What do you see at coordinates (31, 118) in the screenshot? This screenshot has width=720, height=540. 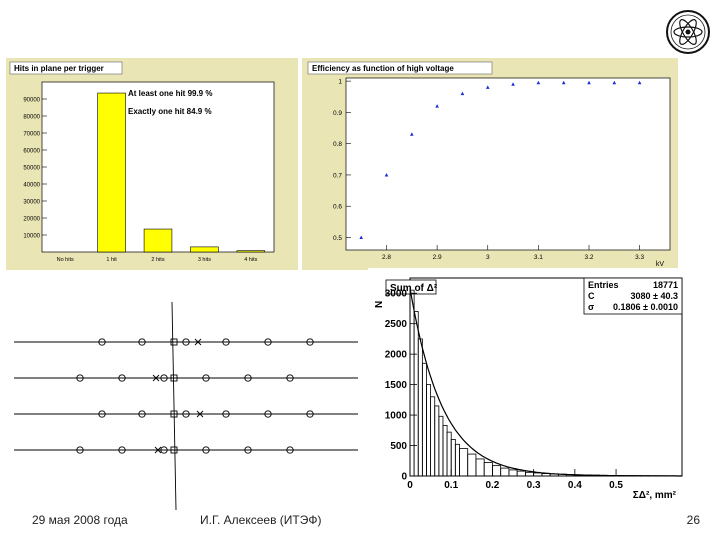 I see `y-tick-label: 80000` at bounding box center [31, 118].